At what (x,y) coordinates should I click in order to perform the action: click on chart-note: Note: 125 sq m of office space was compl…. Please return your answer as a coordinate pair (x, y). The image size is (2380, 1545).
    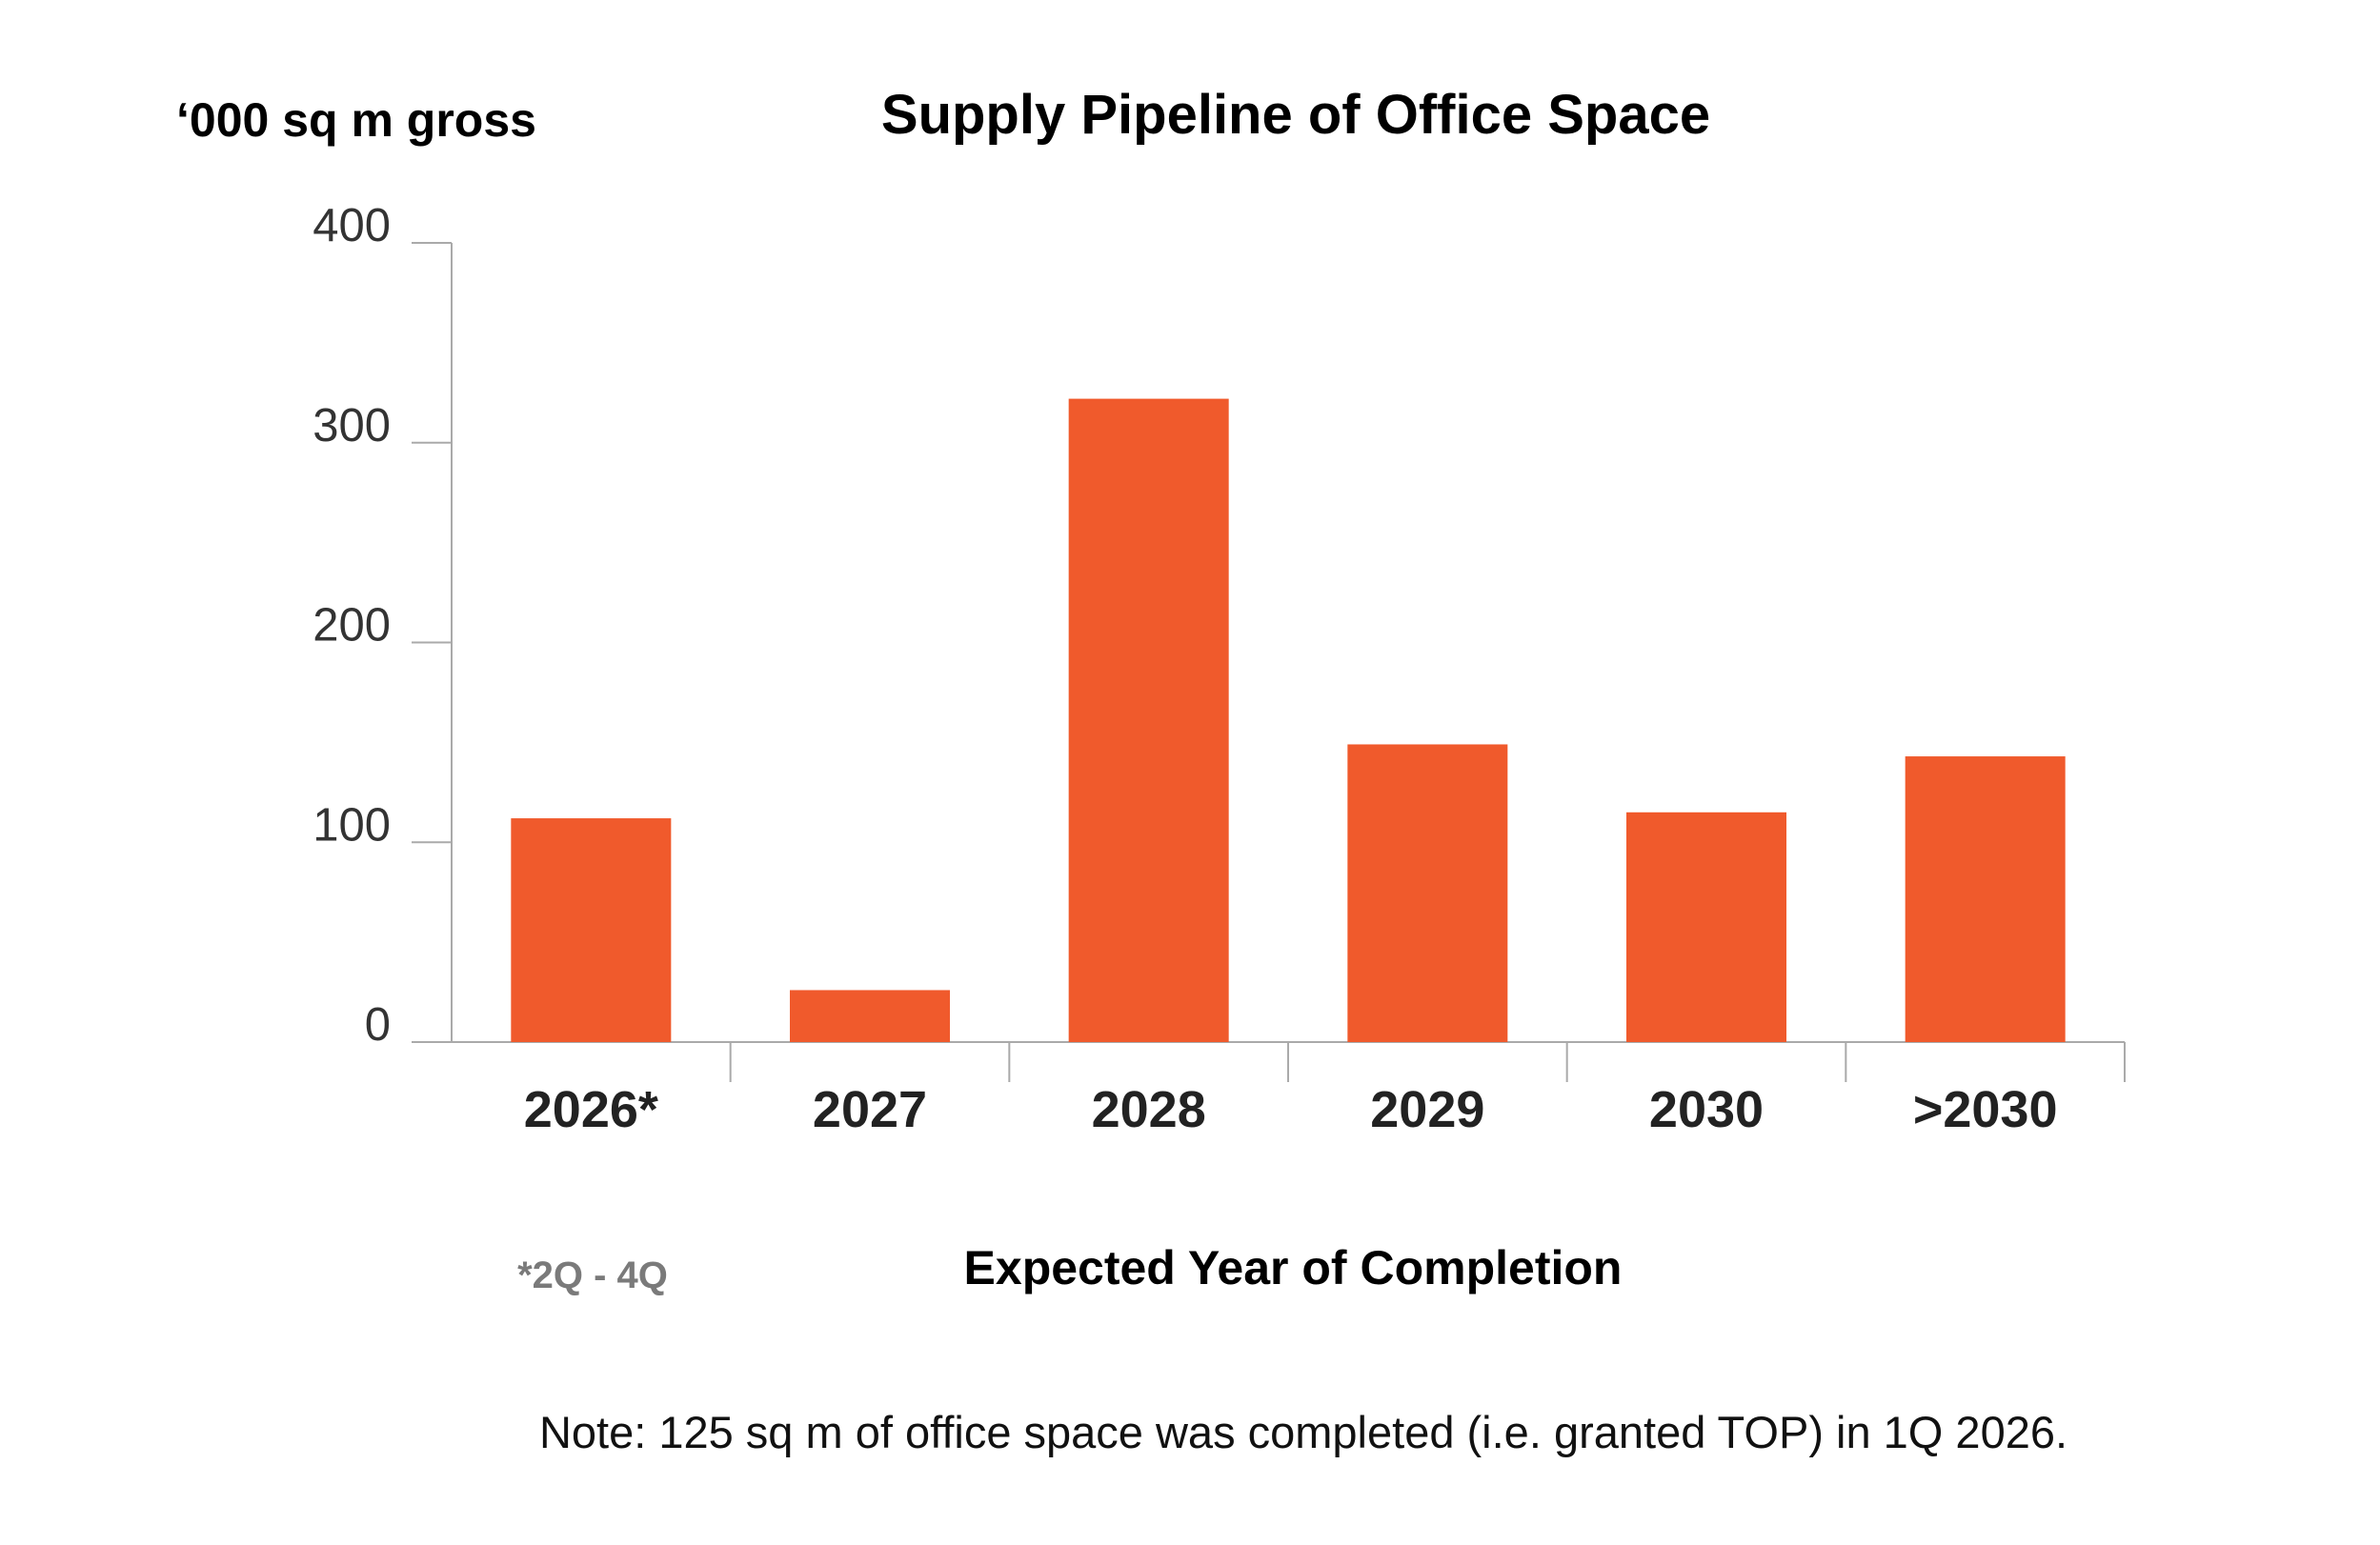
    Looking at the image, I should click on (1303, 1432).